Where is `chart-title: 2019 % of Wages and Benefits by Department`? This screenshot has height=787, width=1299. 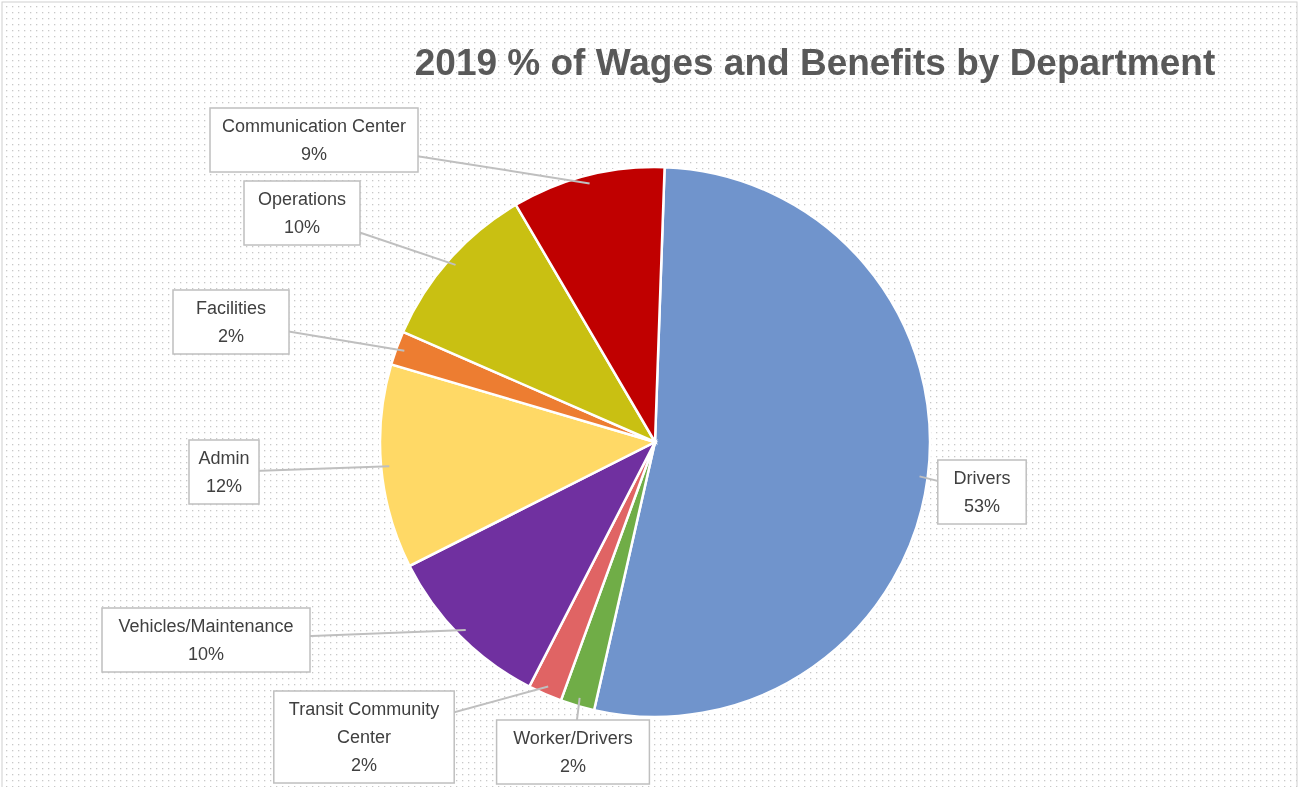 chart-title: 2019 % of Wages and Benefits by Department is located at coordinates (815, 62).